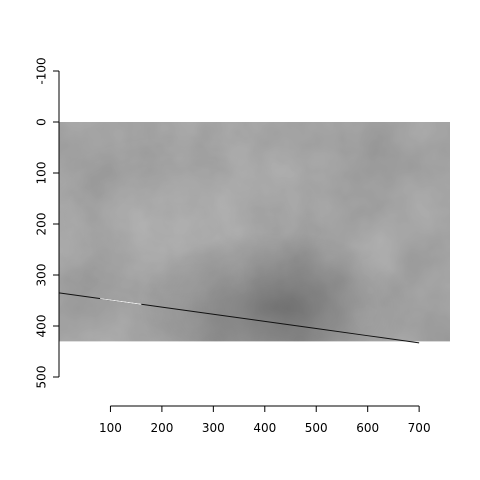  Describe the element at coordinates (42, 224) in the screenshot. I see `y-tick-label: 200` at that location.